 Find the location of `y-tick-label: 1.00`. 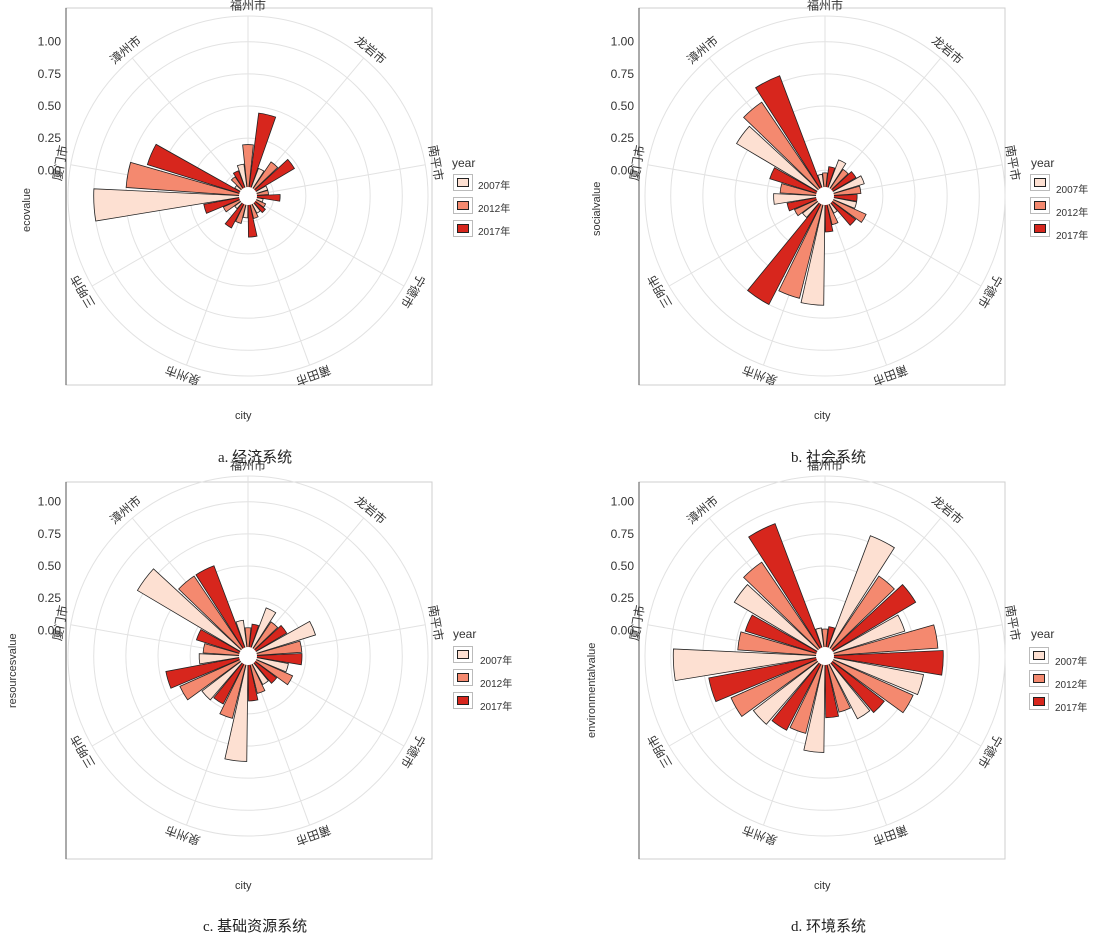

y-tick-label: 1.00 is located at coordinates (50, 42).